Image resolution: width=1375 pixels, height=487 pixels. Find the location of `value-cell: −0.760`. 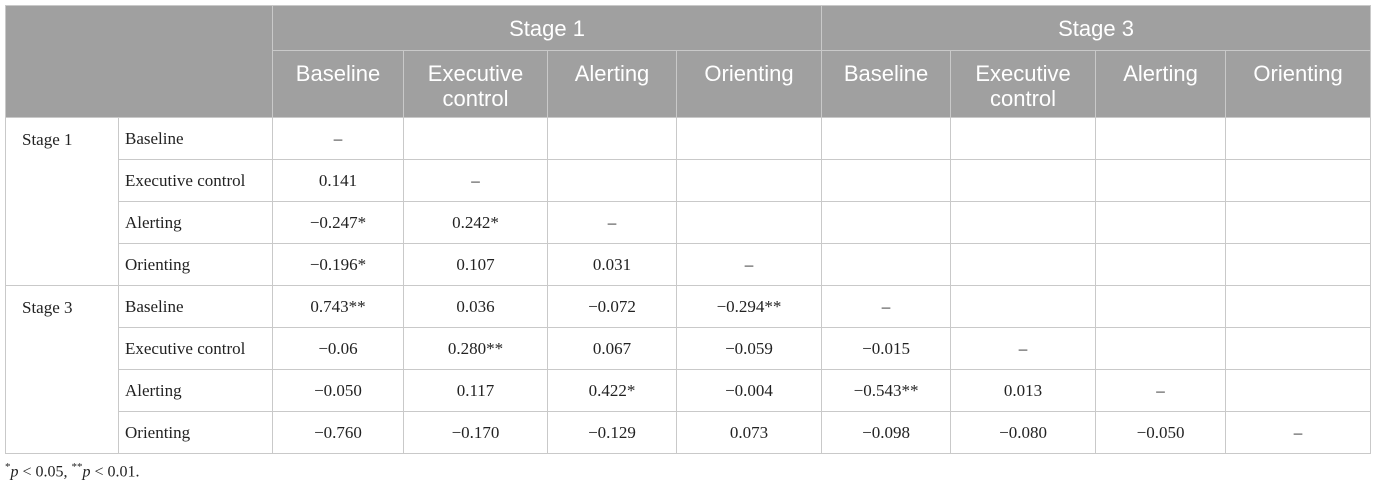

value-cell: −0.760 is located at coordinates (338, 432).